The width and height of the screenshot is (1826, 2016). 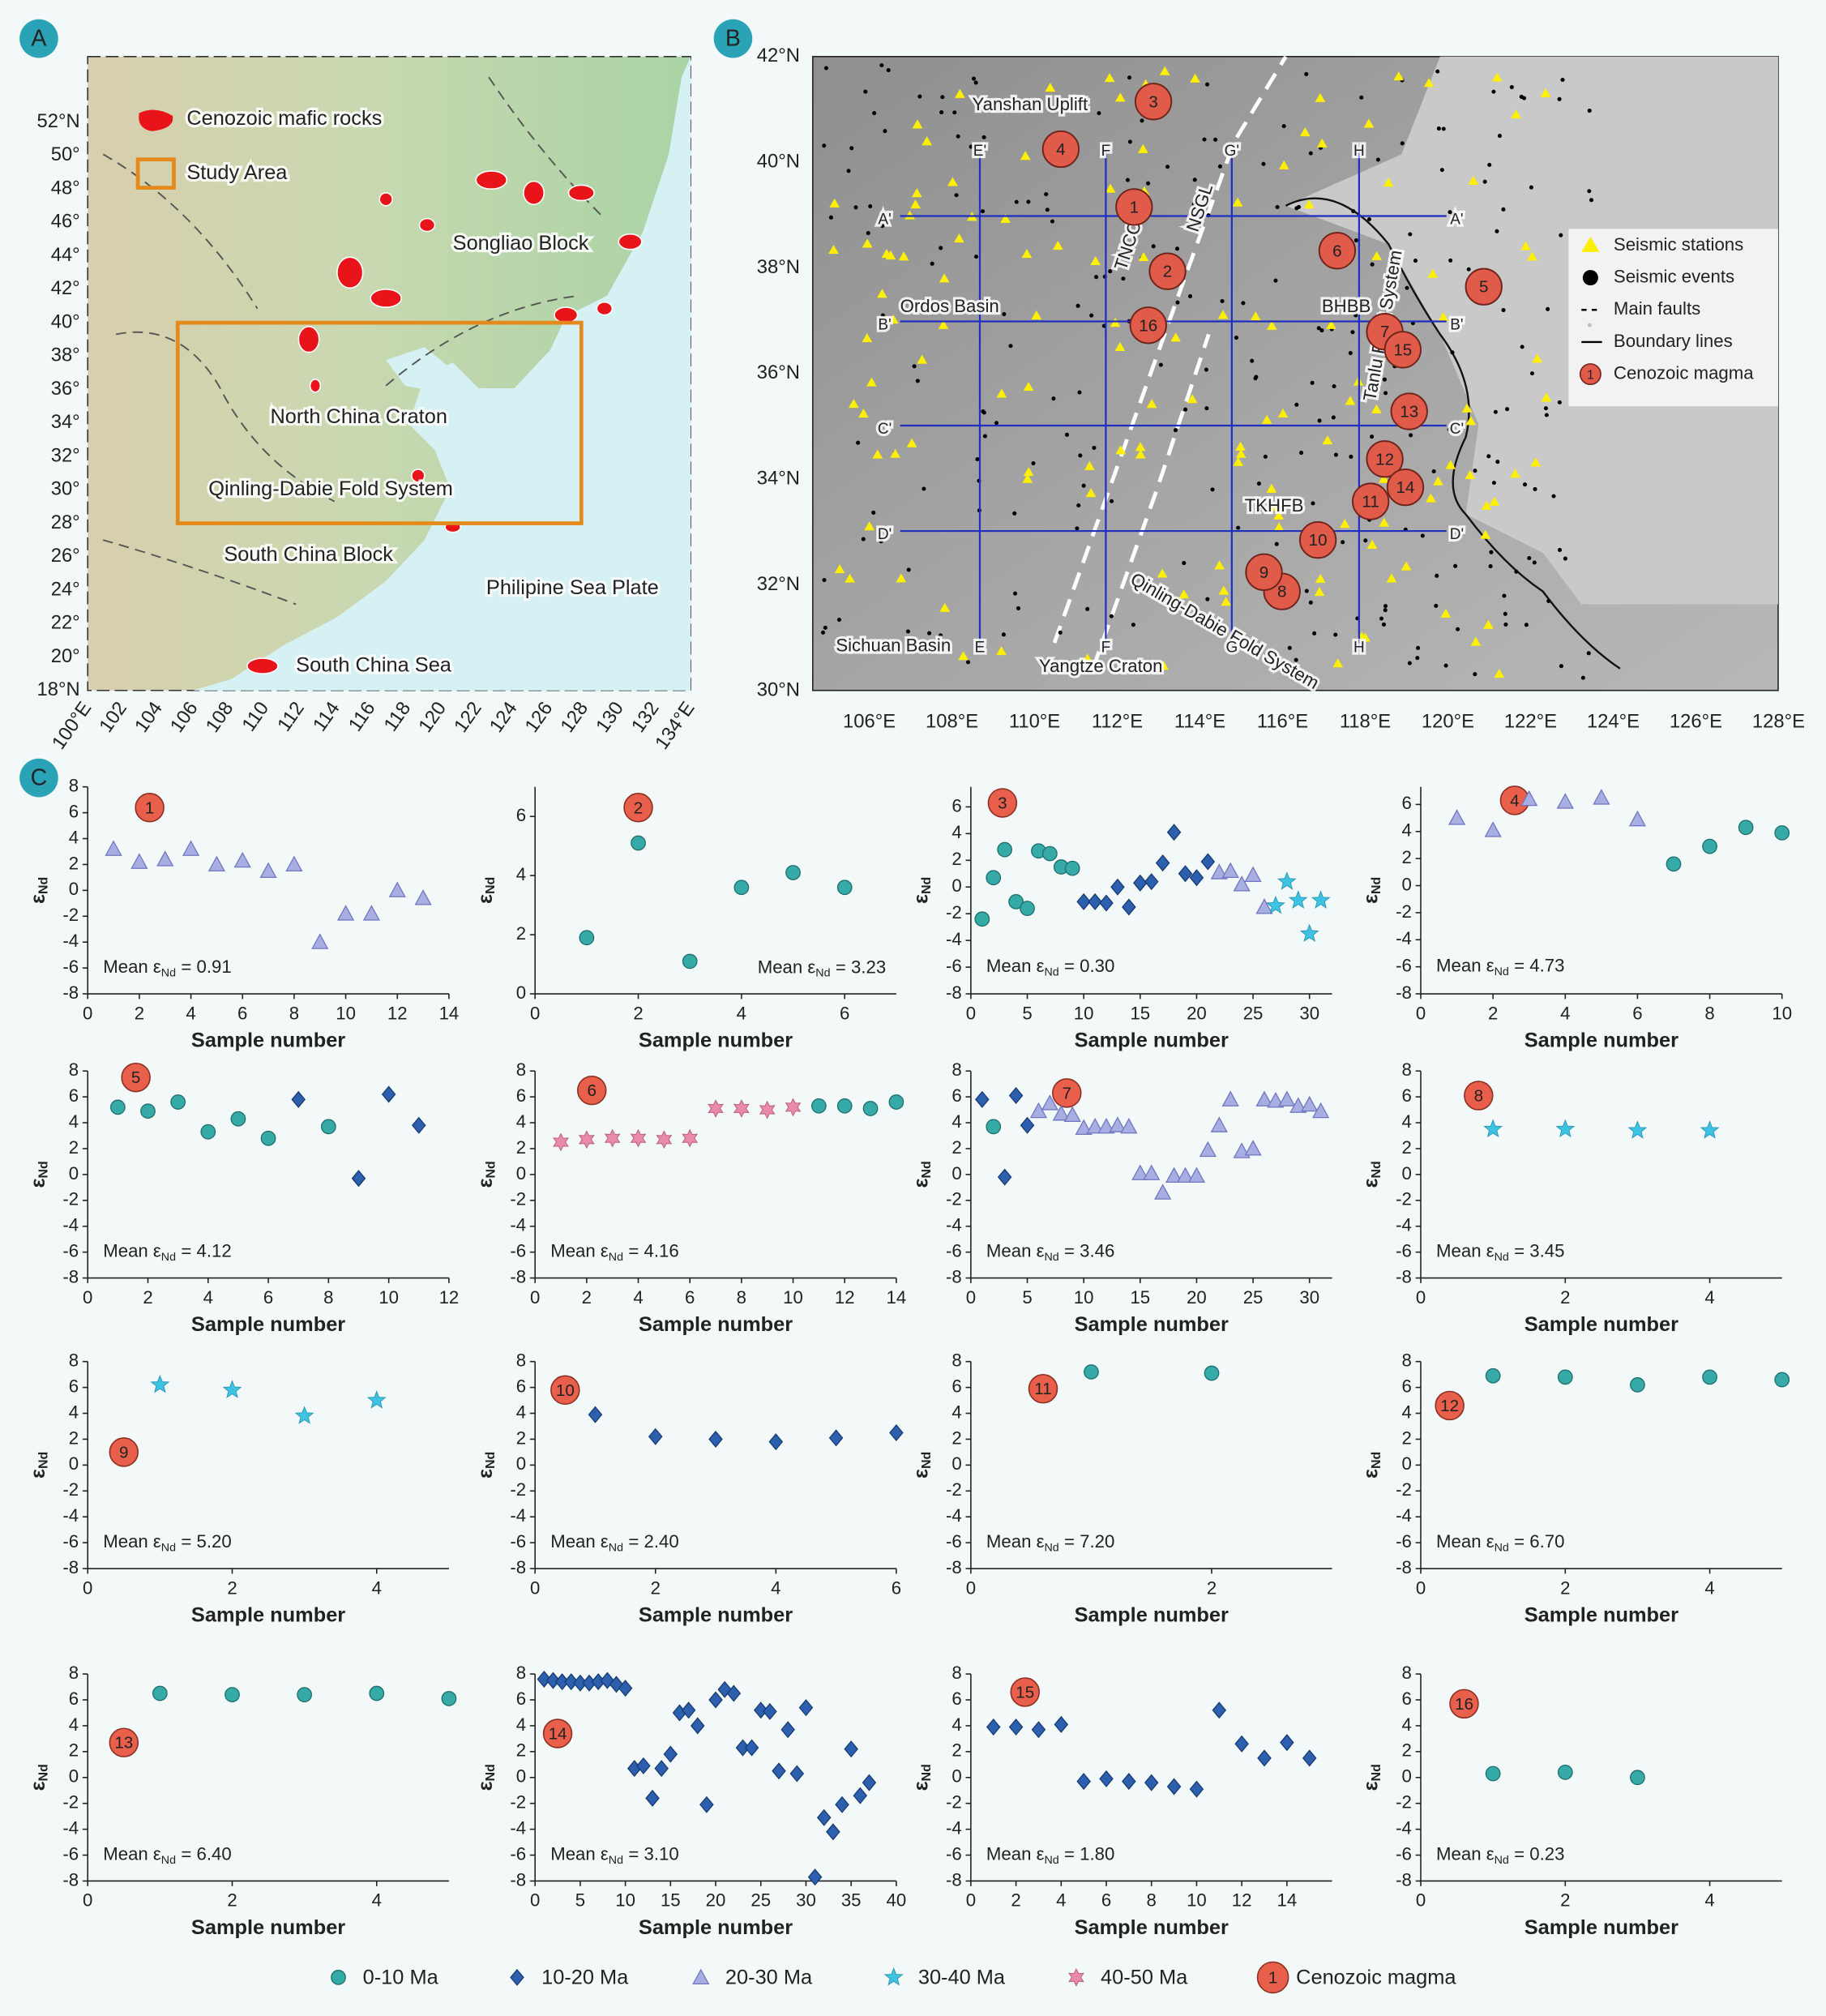 I want to click on y-axis-symbol: ε, so click(x=1370, y=1183).